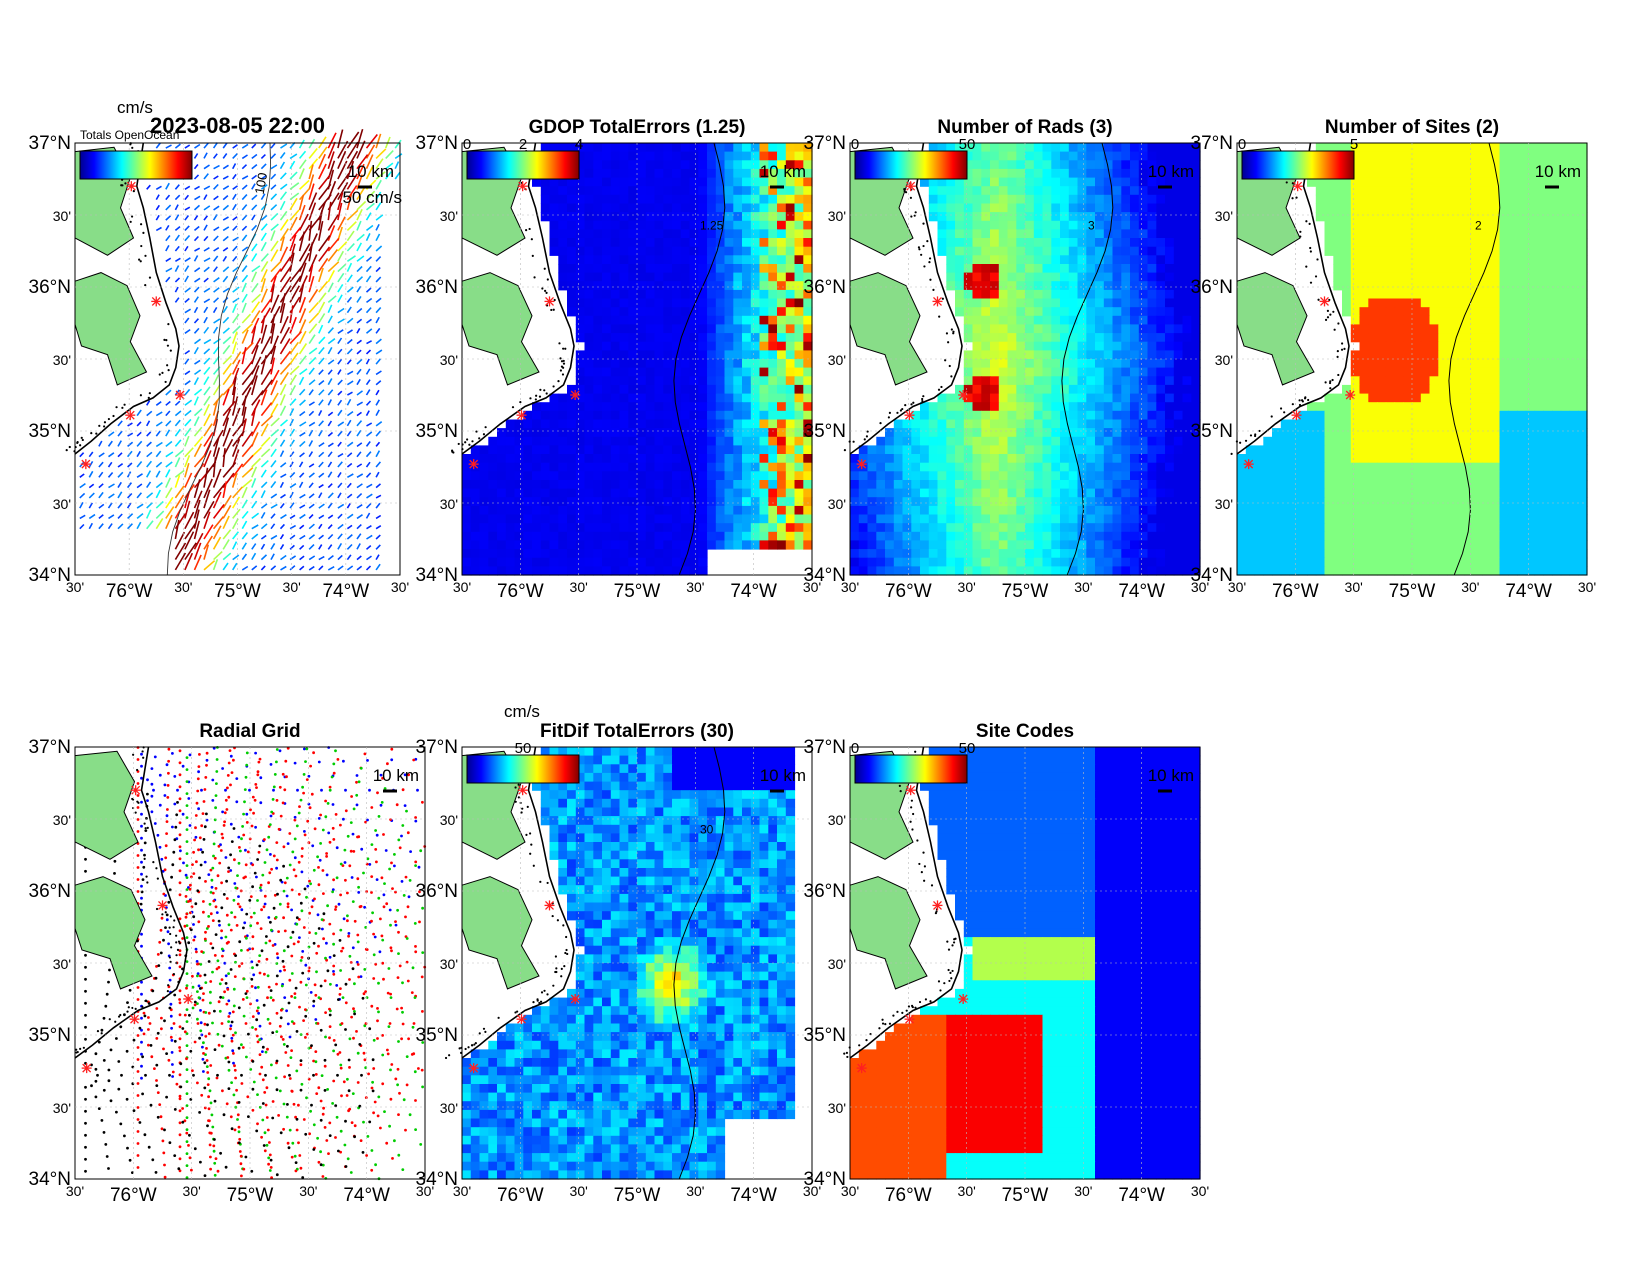  What do you see at coordinates (345, 591) in the screenshot?
I see `lon-tick-label: 74°W` at bounding box center [345, 591].